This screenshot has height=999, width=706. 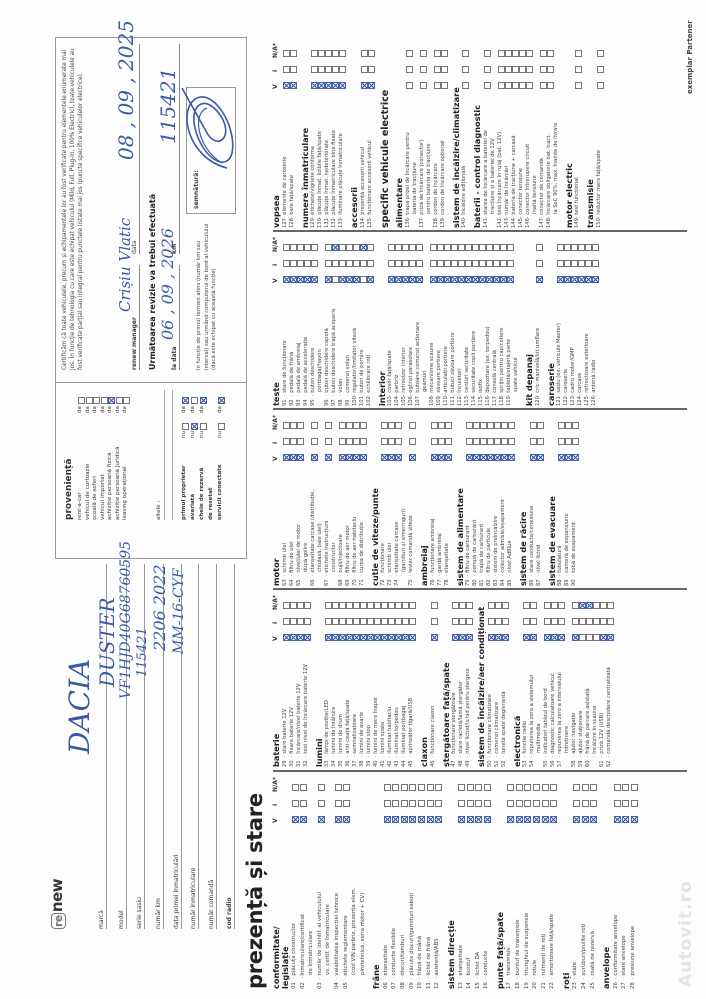 What do you see at coordinates (119, 452) in the screenshot?
I see `provenance-option: achiziție persoană juridică da` at bounding box center [119, 452].